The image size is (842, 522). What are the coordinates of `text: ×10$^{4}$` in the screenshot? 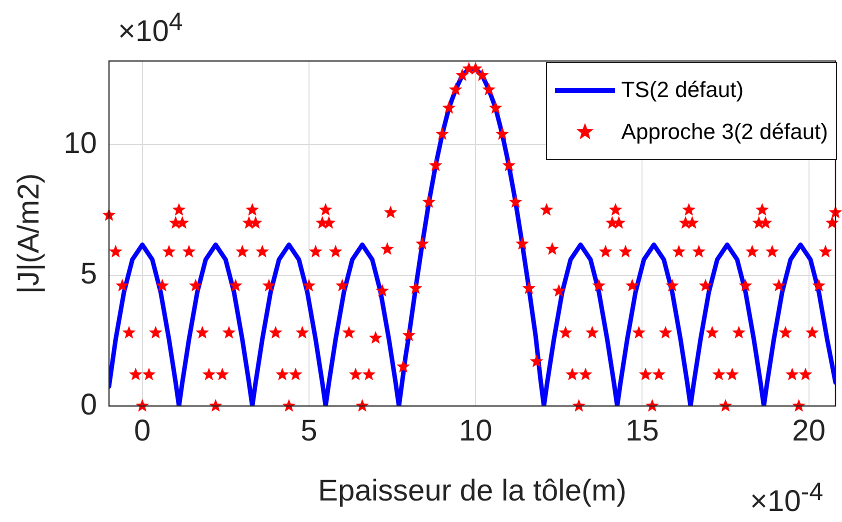 It's located at (150, 28).